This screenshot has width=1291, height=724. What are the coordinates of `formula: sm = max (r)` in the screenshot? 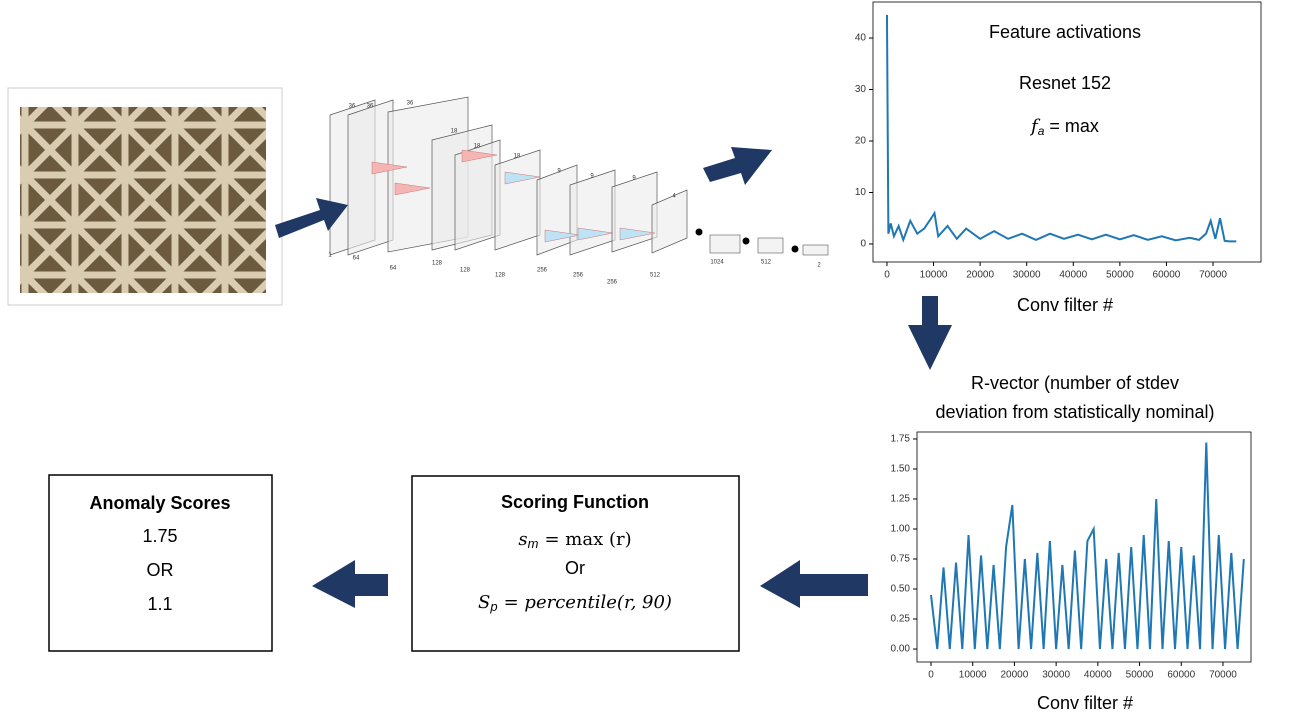 It's located at (574, 540).